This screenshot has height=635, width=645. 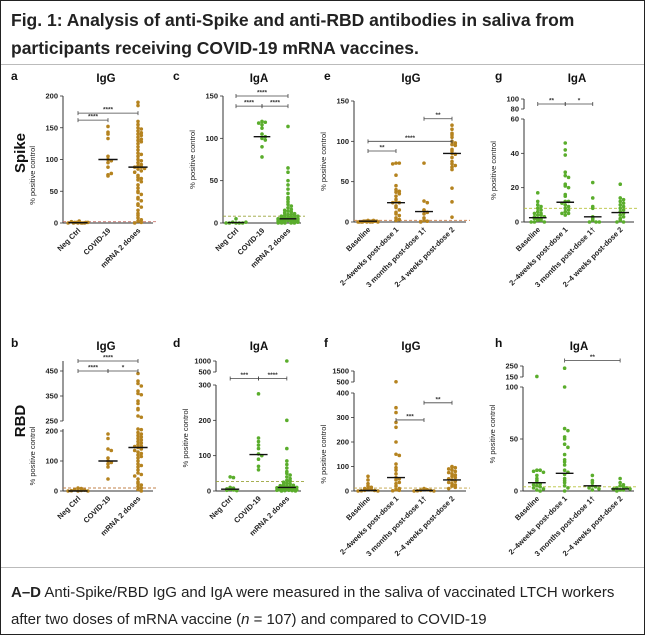 I want to click on significance-label: **, so click(x=438, y=115).